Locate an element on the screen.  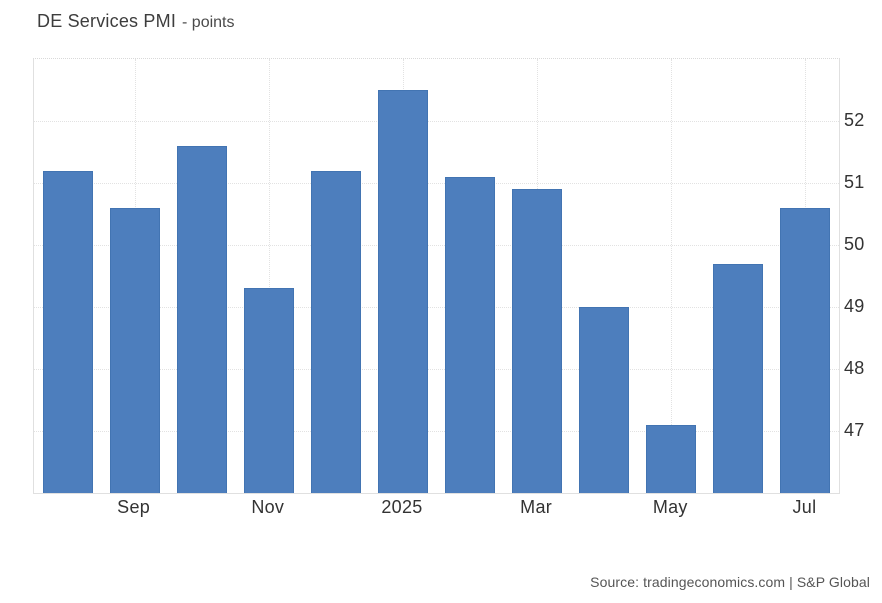
bar-sep-2024 is located at coordinates (134, 350).